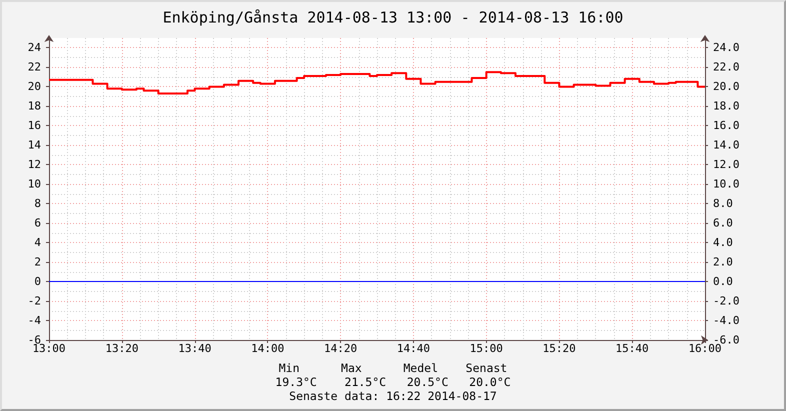 This screenshot has width=786, height=411. What do you see at coordinates (723, 262) in the screenshot?
I see `y2-tick-label: 2.0` at bounding box center [723, 262].